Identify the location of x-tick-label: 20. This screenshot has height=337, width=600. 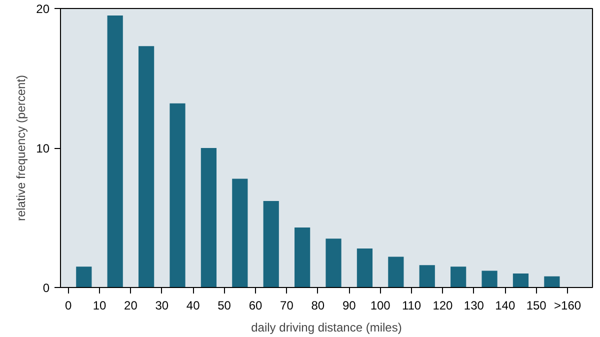
(131, 305).